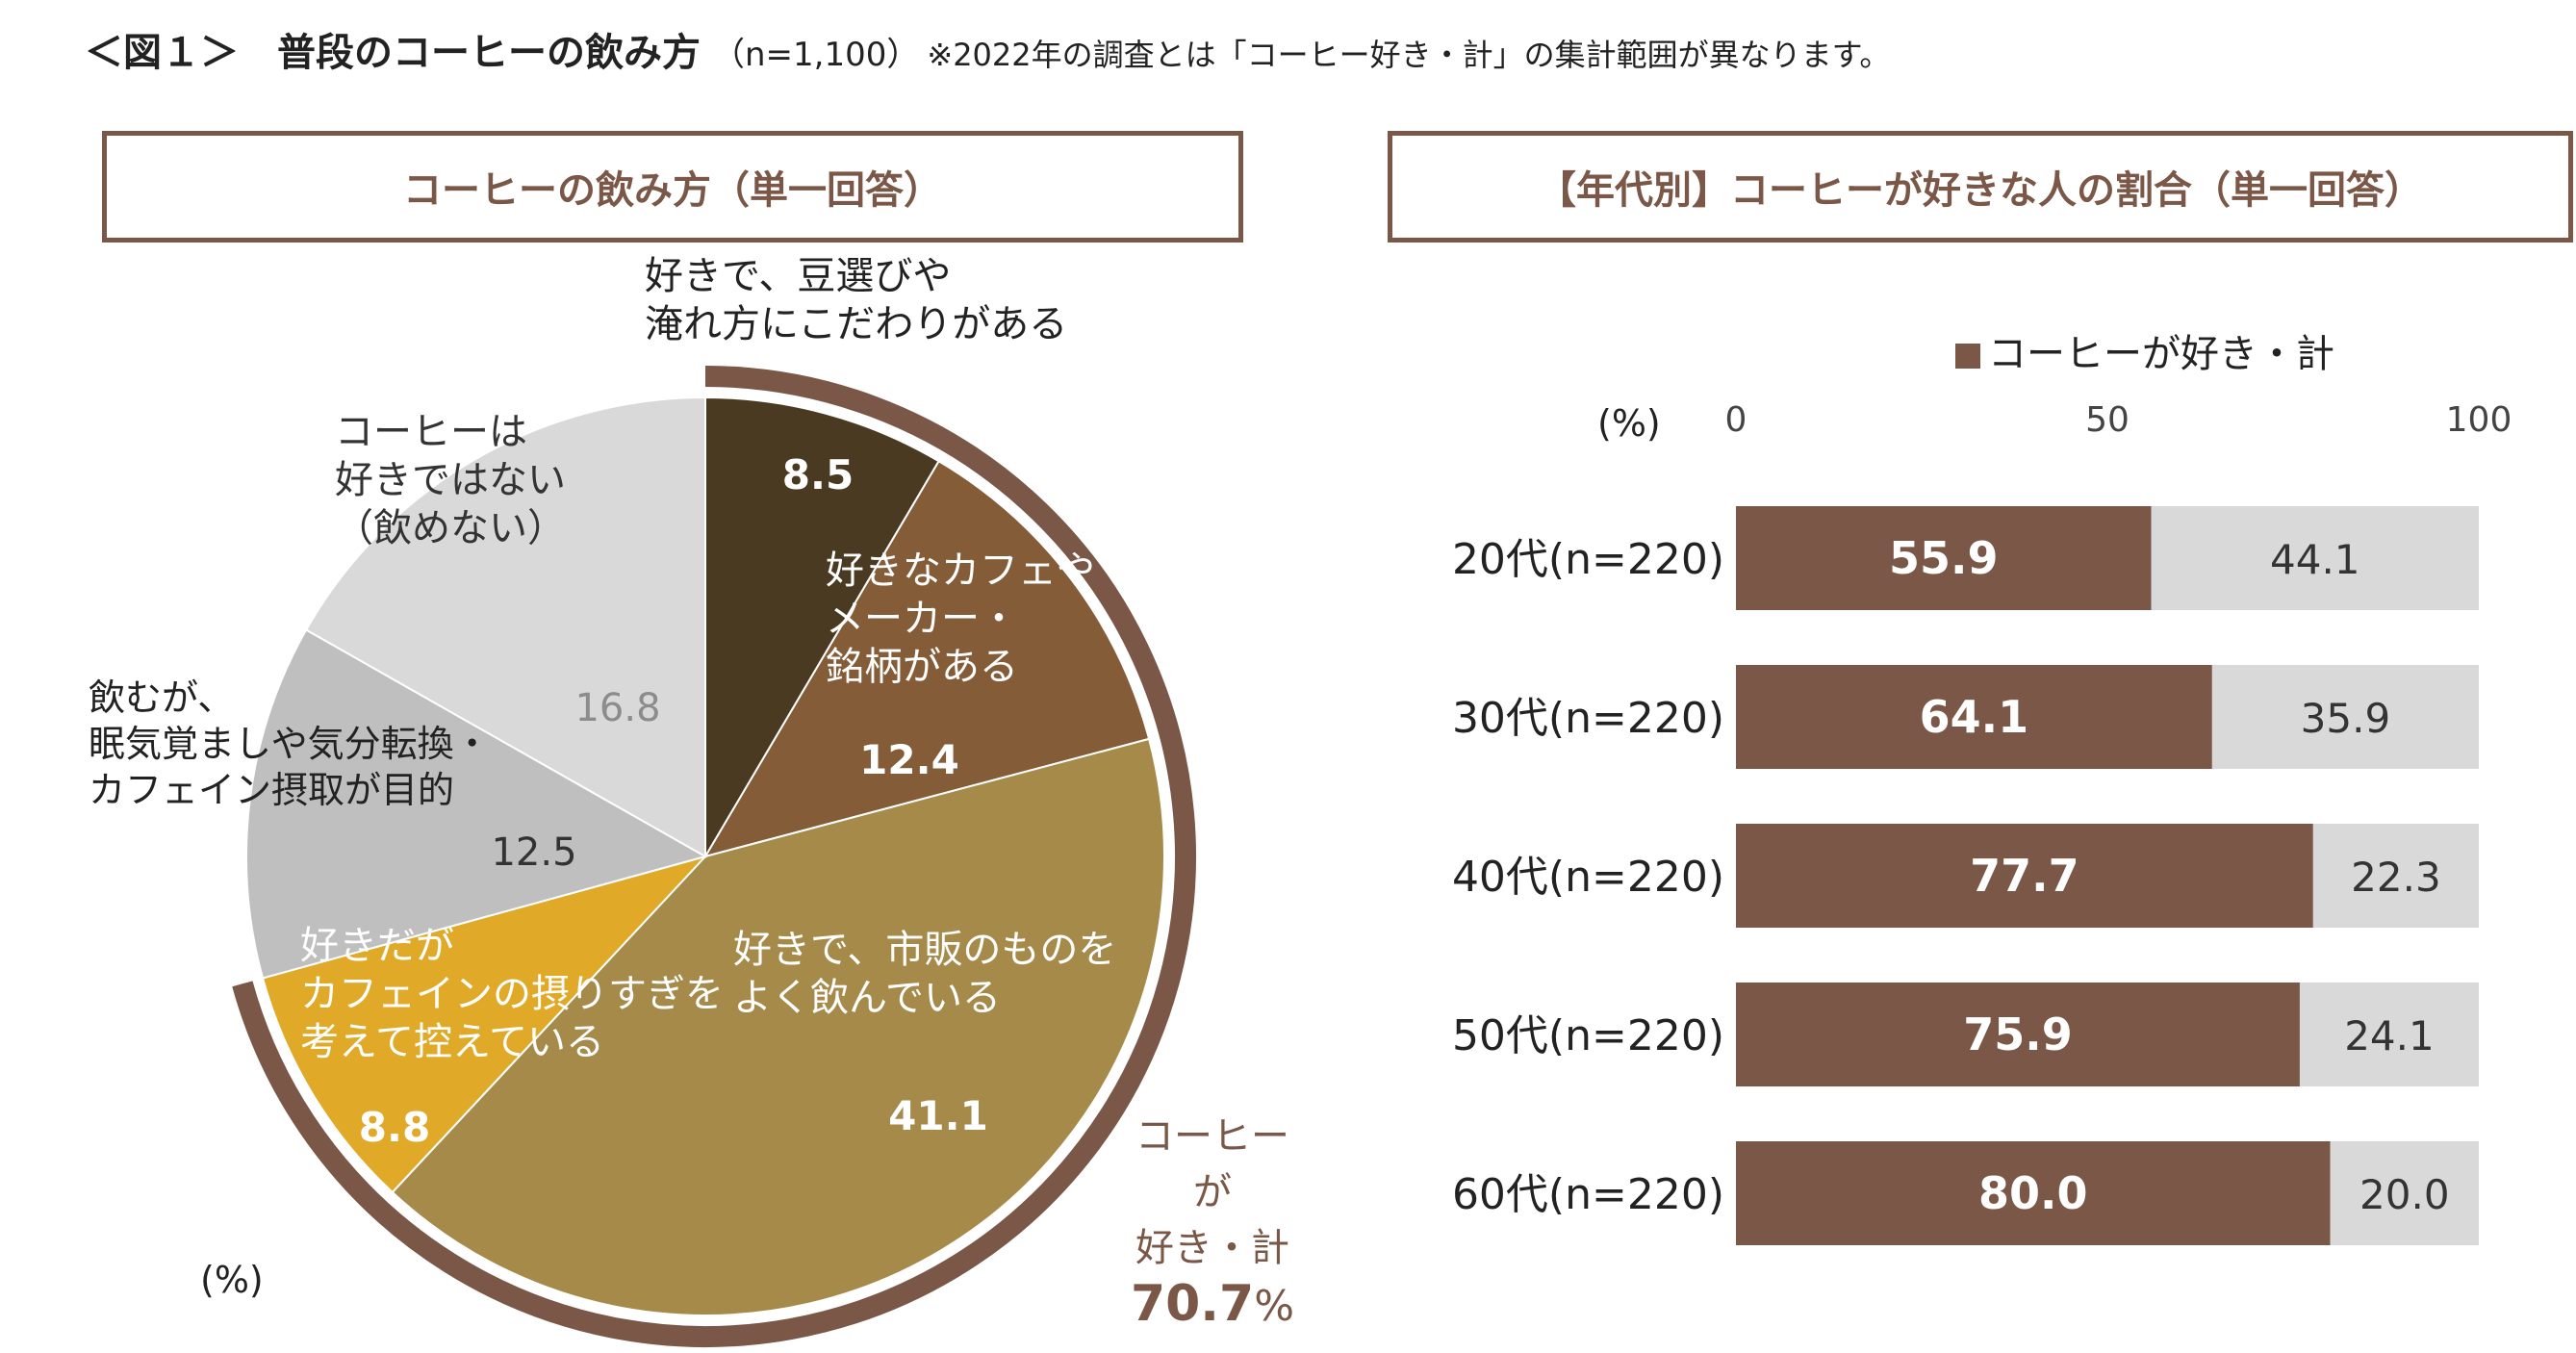  Describe the element at coordinates (512, 994) in the screenshot. I see `pie-category-label: カフェインの摂りすぎを` at that location.